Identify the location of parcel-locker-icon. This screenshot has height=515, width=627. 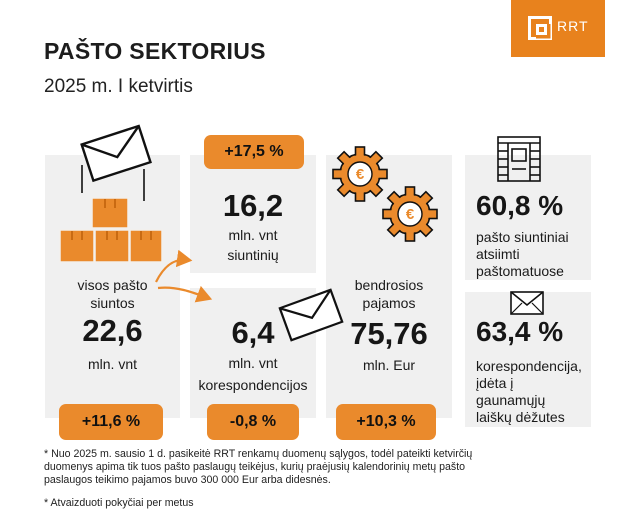
(519, 159).